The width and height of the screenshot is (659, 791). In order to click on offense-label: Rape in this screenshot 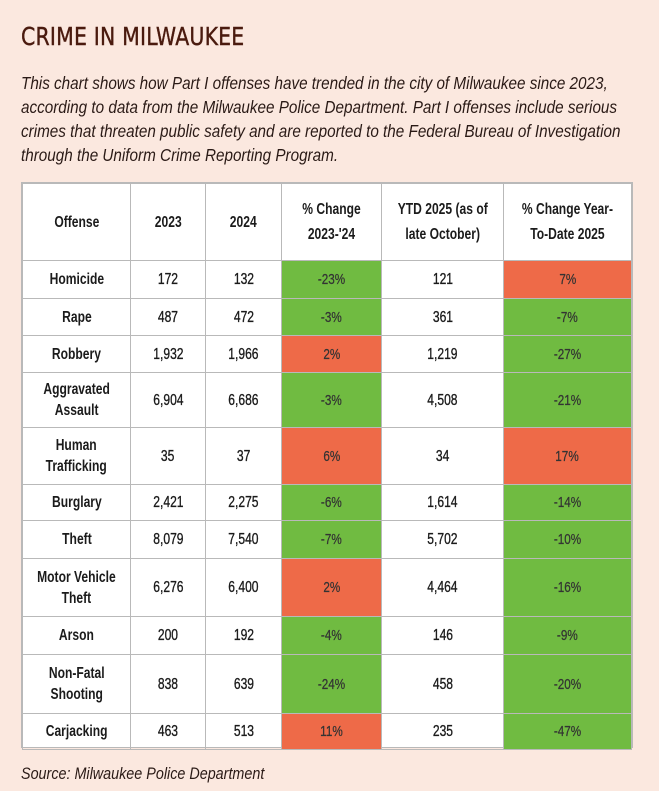, I will do `click(77, 317)`.